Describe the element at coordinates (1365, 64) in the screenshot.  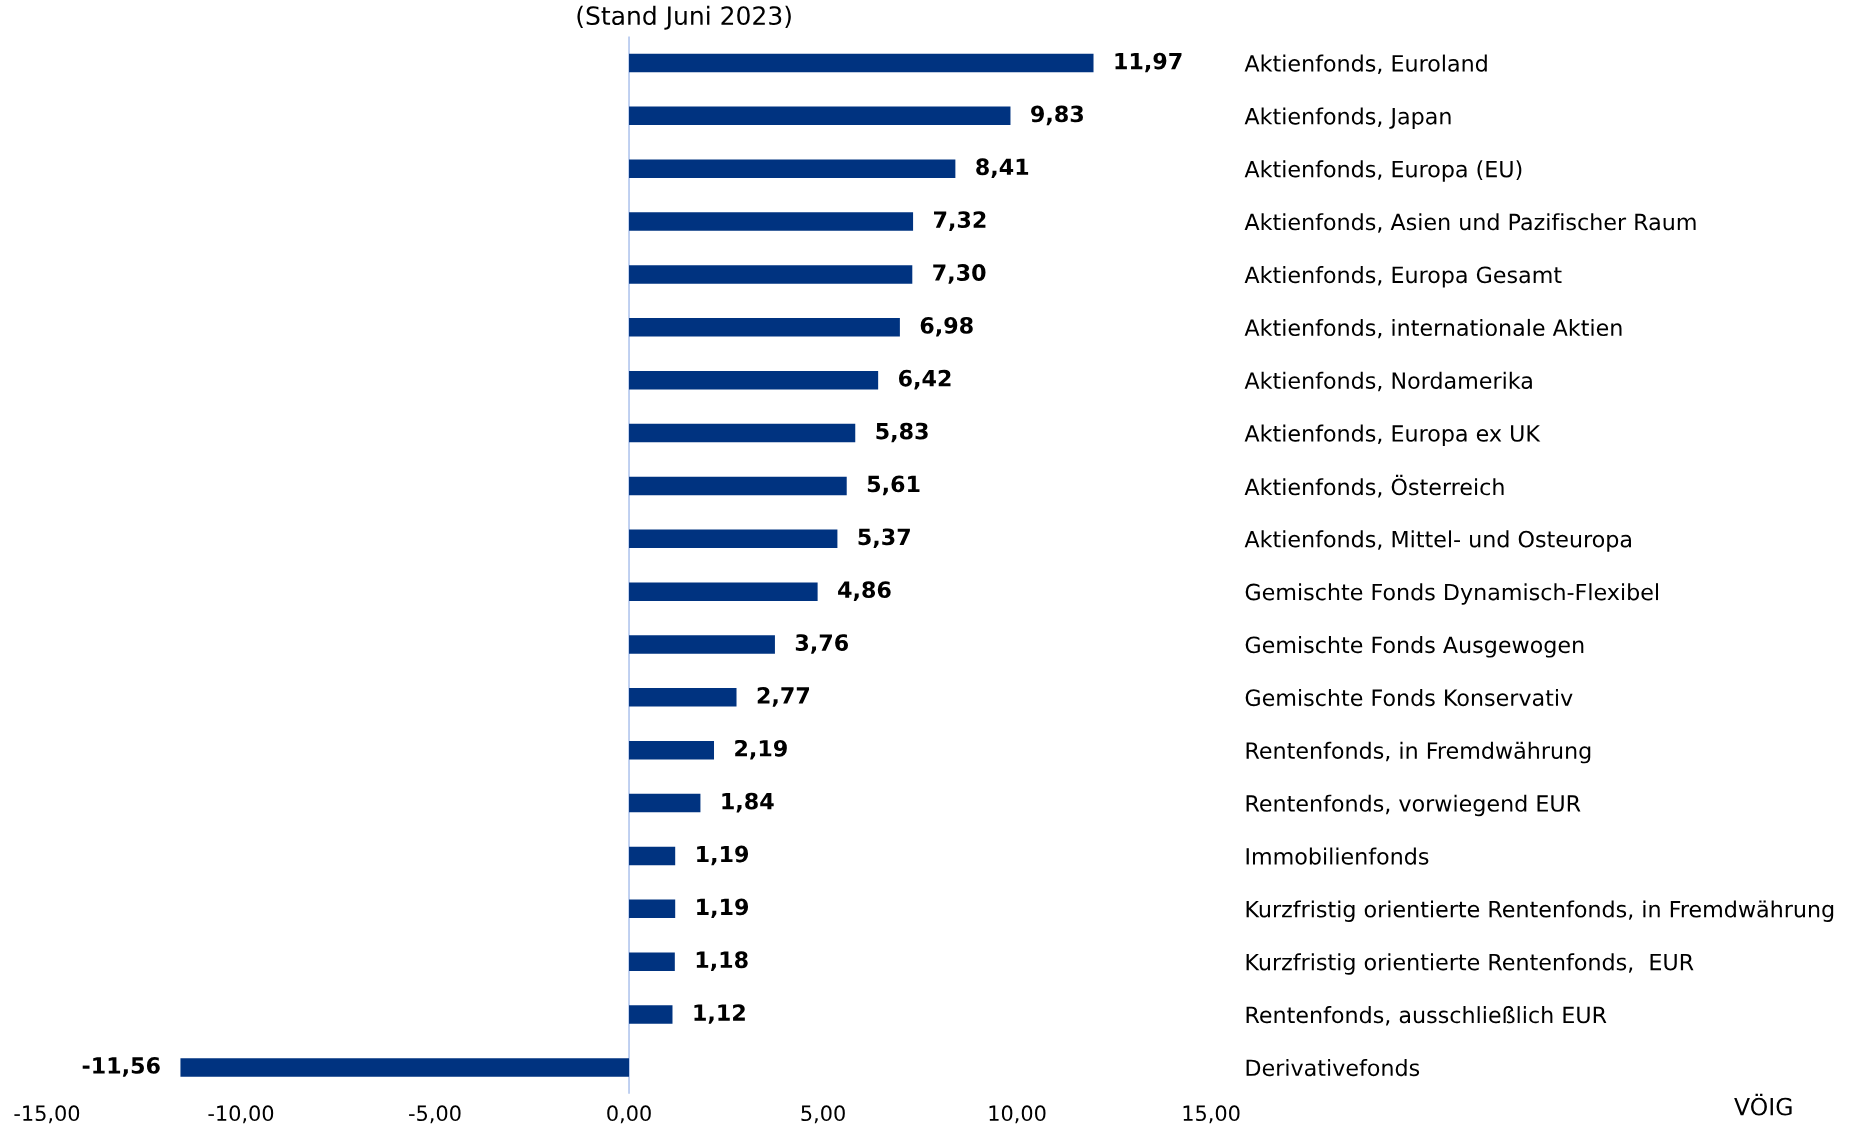
I see `y-tick-label: Aktienfonds, Euroland` at that location.